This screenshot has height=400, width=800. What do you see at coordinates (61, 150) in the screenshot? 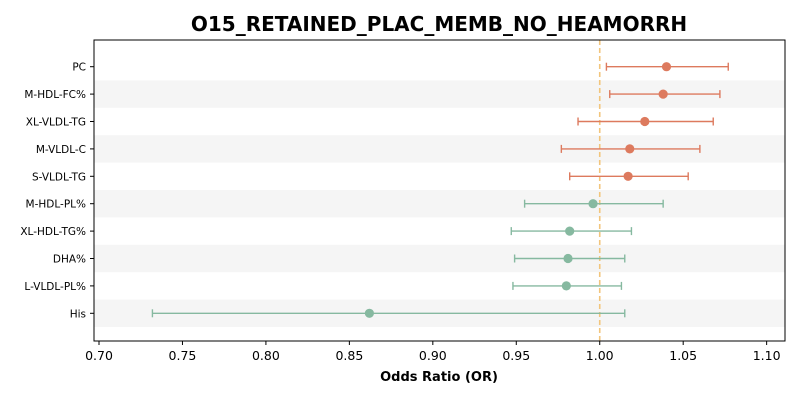
I see `y-tick-label: M-VLDL-C` at bounding box center [61, 150].